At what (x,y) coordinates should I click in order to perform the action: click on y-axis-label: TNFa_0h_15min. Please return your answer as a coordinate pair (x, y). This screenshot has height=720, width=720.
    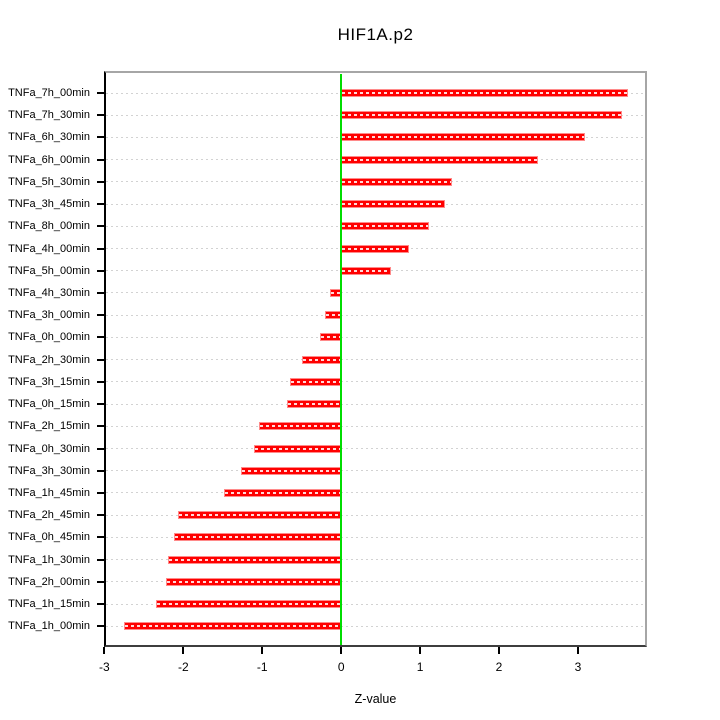
    Looking at the image, I should click on (49, 404).